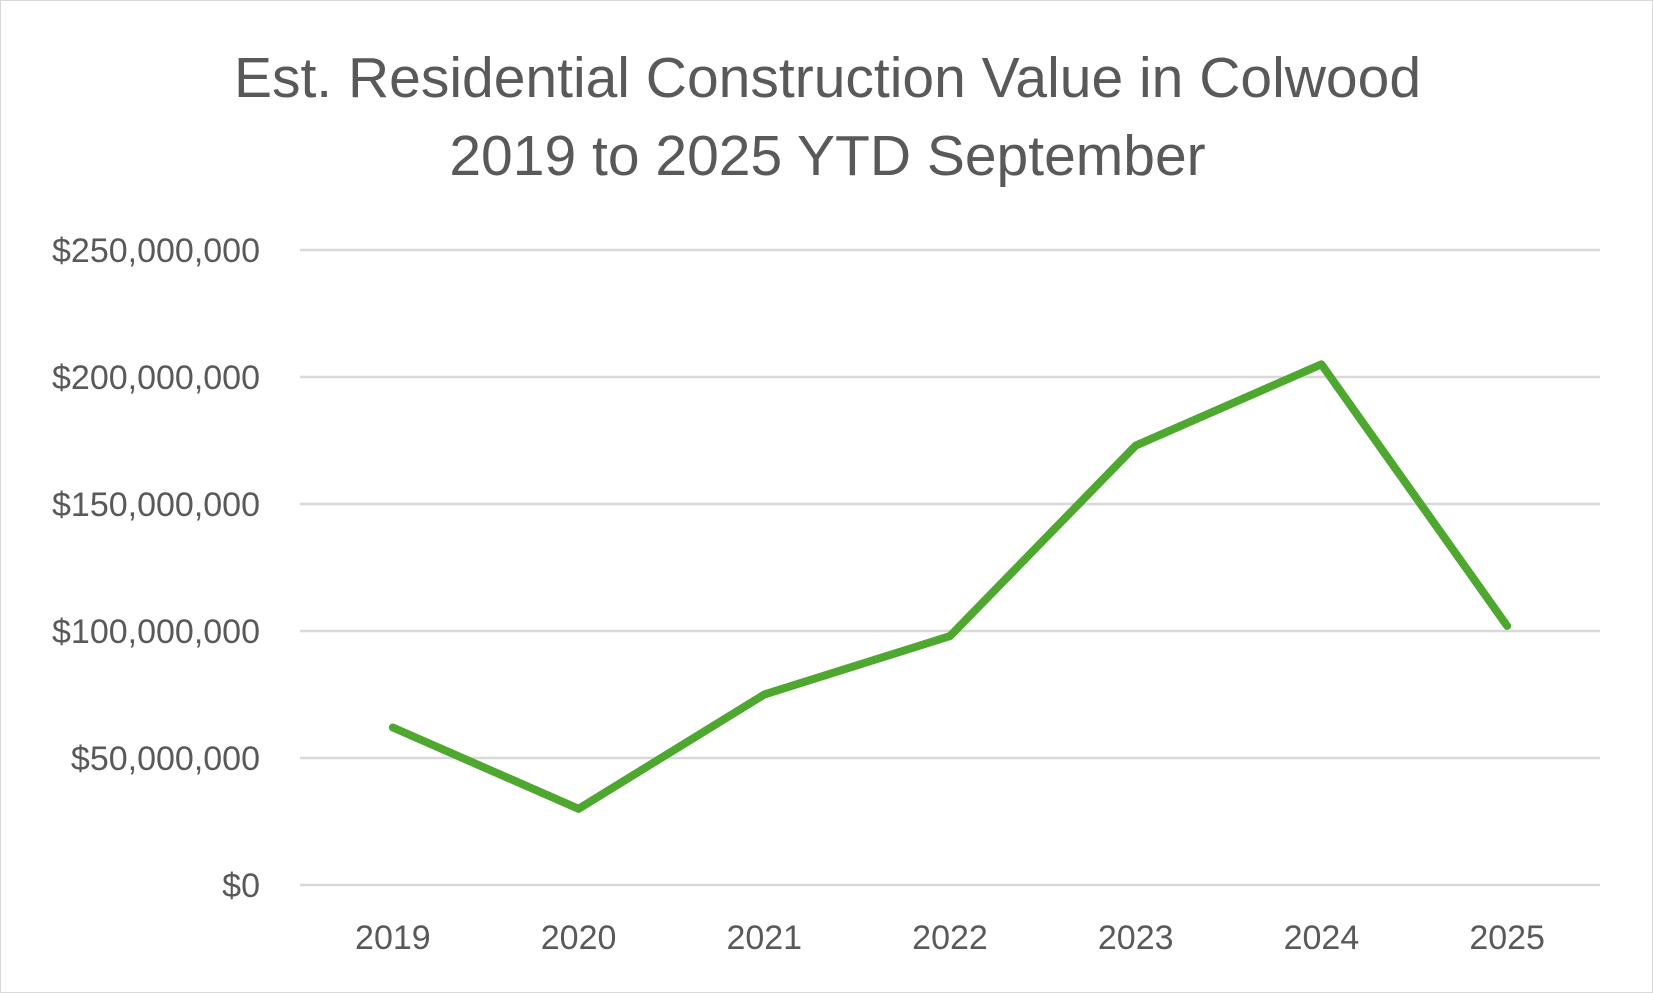  What do you see at coordinates (156, 505) in the screenshot?
I see `y-tick-label: $150,000,000` at bounding box center [156, 505].